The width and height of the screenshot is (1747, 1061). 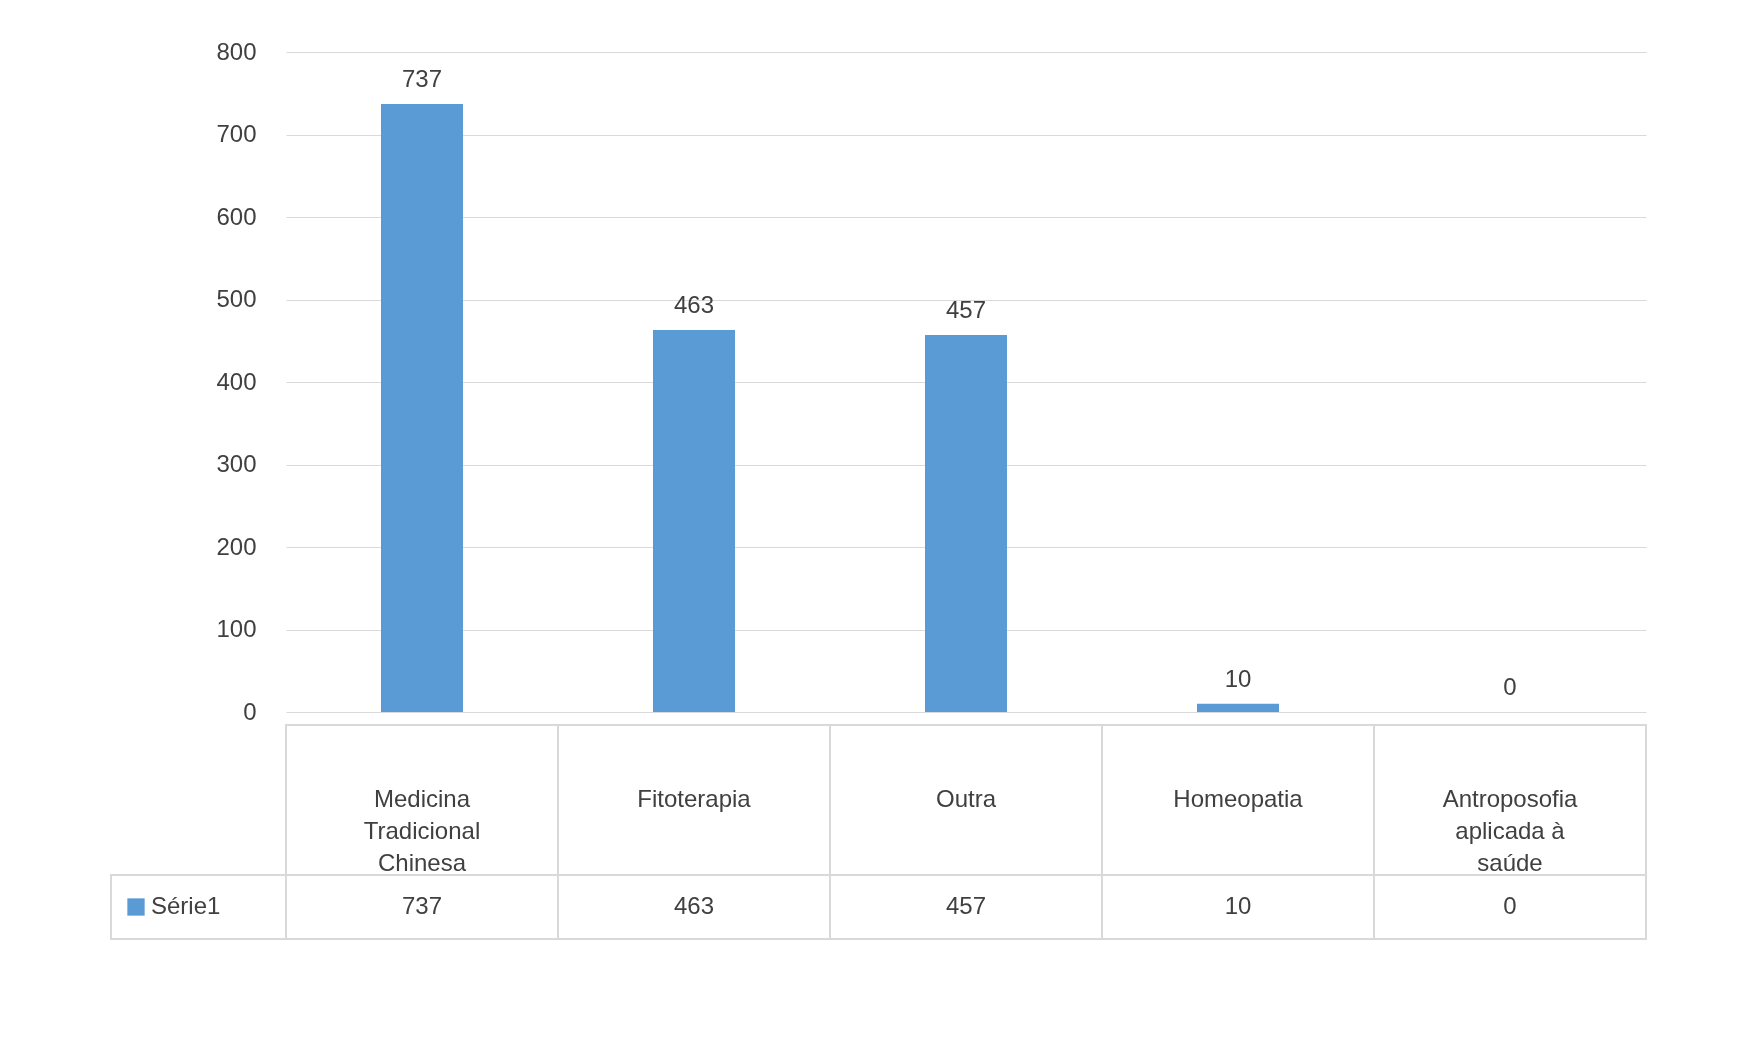 What do you see at coordinates (422, 78) in the screenshot?
I see `text: 737` at bounding box center [422, 78].